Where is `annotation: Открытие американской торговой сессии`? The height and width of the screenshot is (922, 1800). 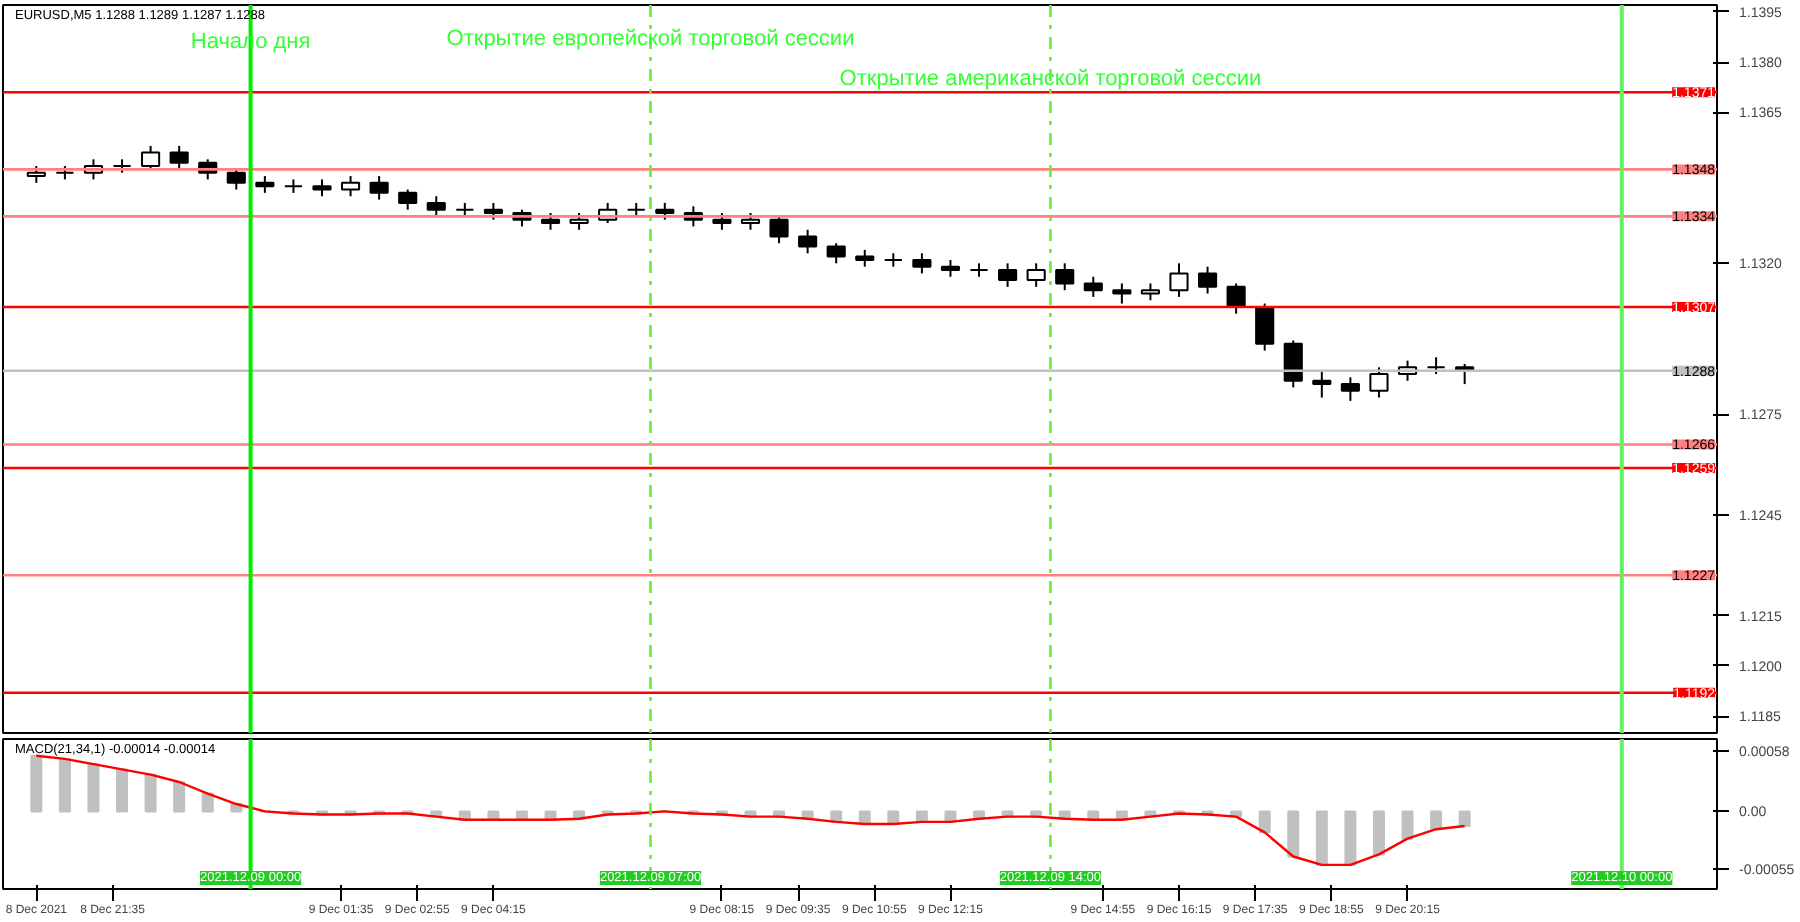 annotation: Открытие американской торговой сессии is located at coordinates (1050, 78).